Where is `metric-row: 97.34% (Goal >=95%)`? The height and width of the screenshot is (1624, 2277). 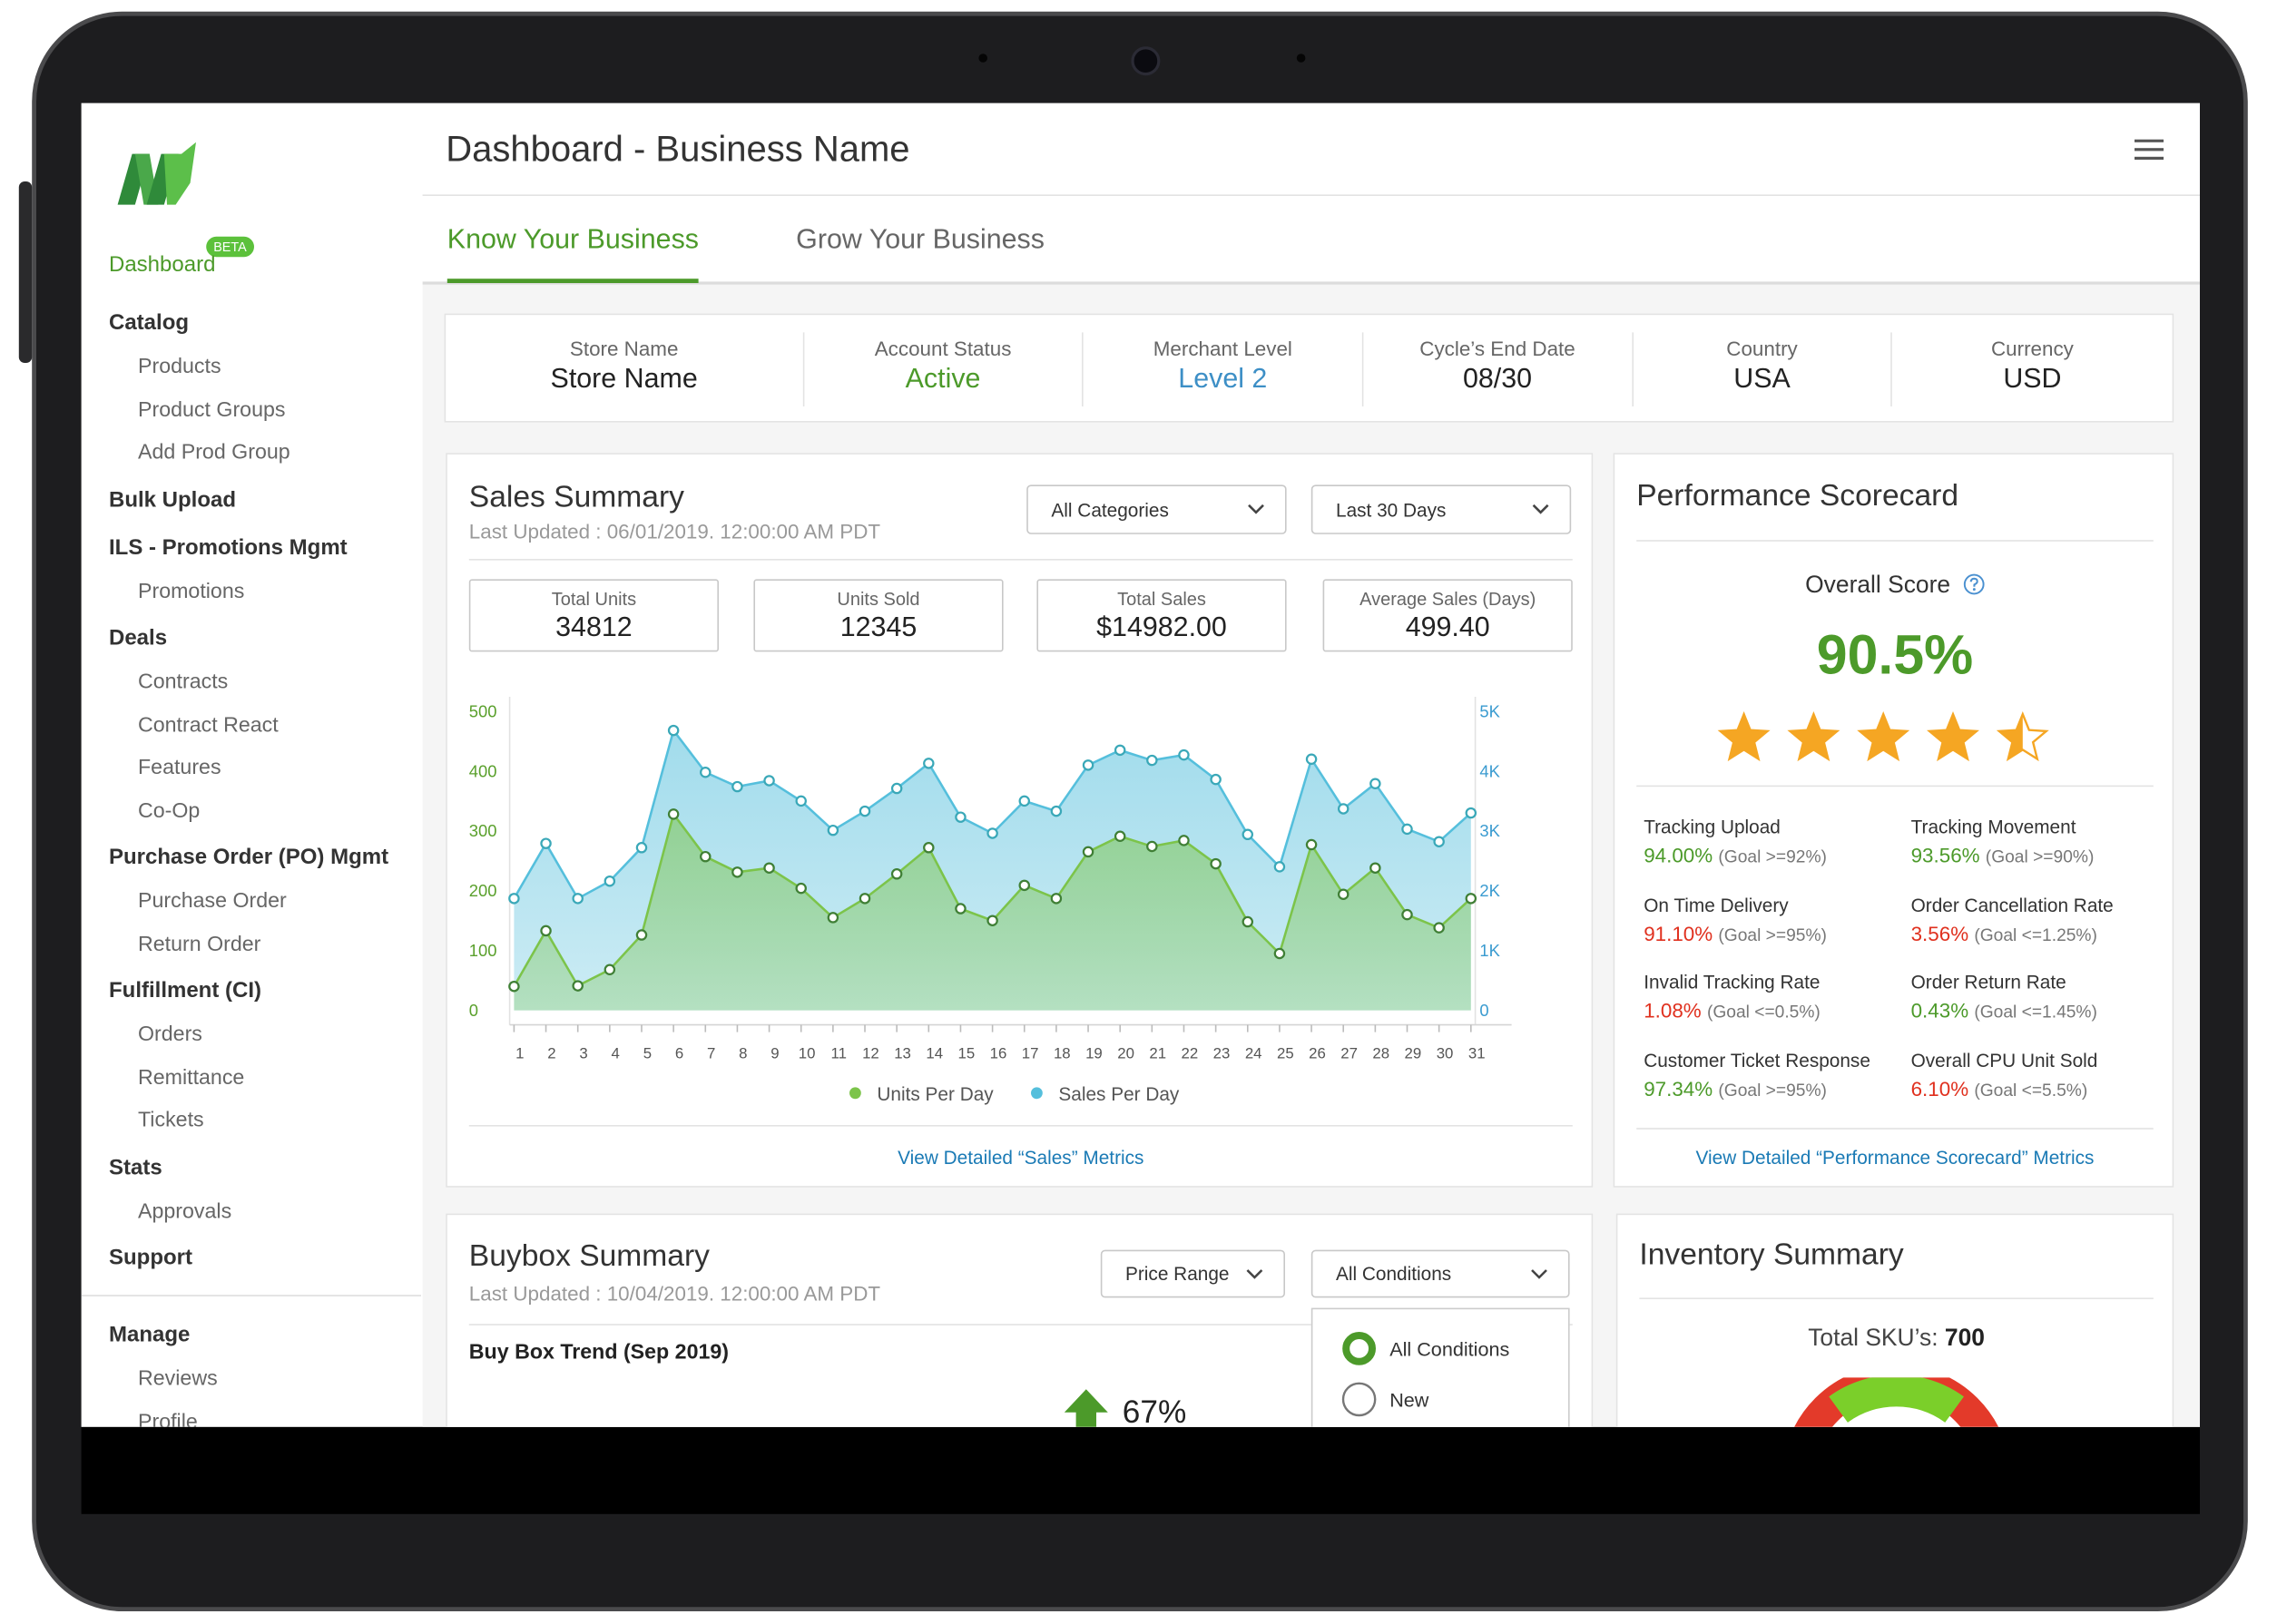
metric-row: 97.34% (Goal >=95%) is located at coordinates (1757, 1088).